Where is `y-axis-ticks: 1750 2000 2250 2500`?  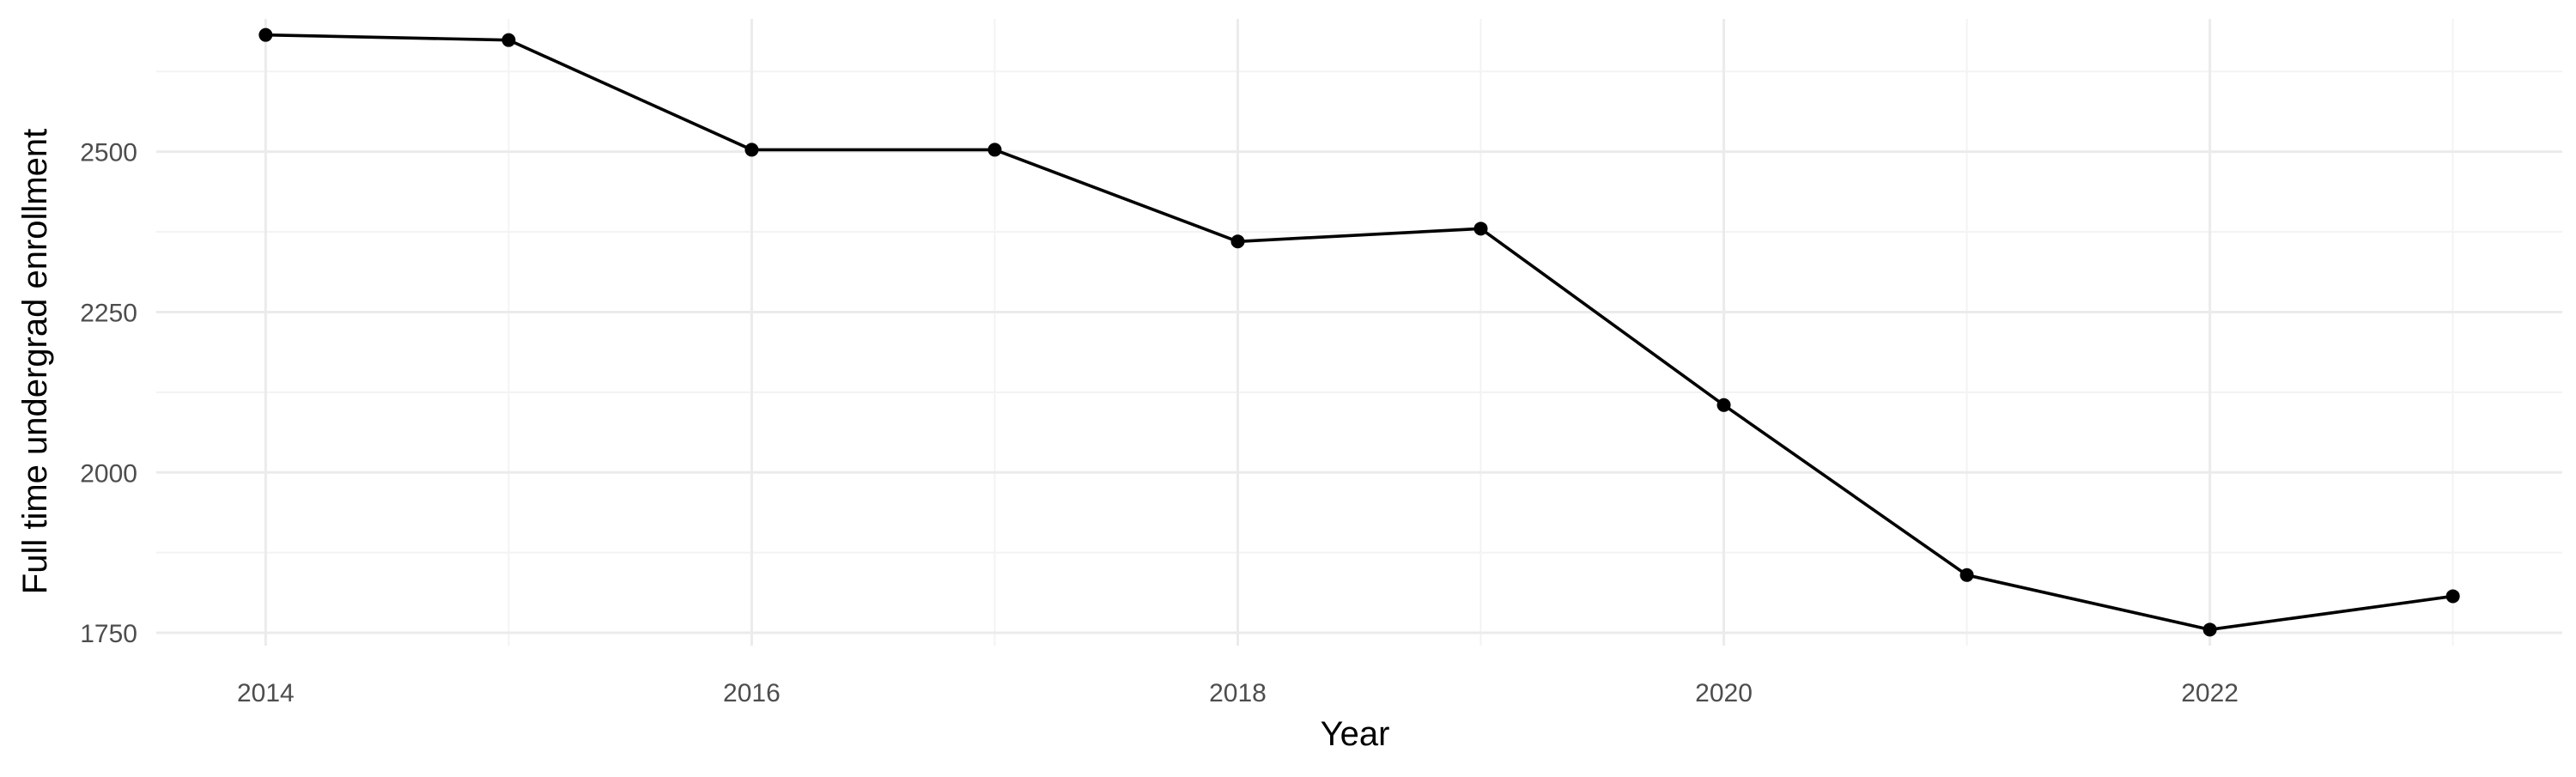
y-axis-ticks: 1750 2000 2250 2500 is located at coordinates (109, 393).